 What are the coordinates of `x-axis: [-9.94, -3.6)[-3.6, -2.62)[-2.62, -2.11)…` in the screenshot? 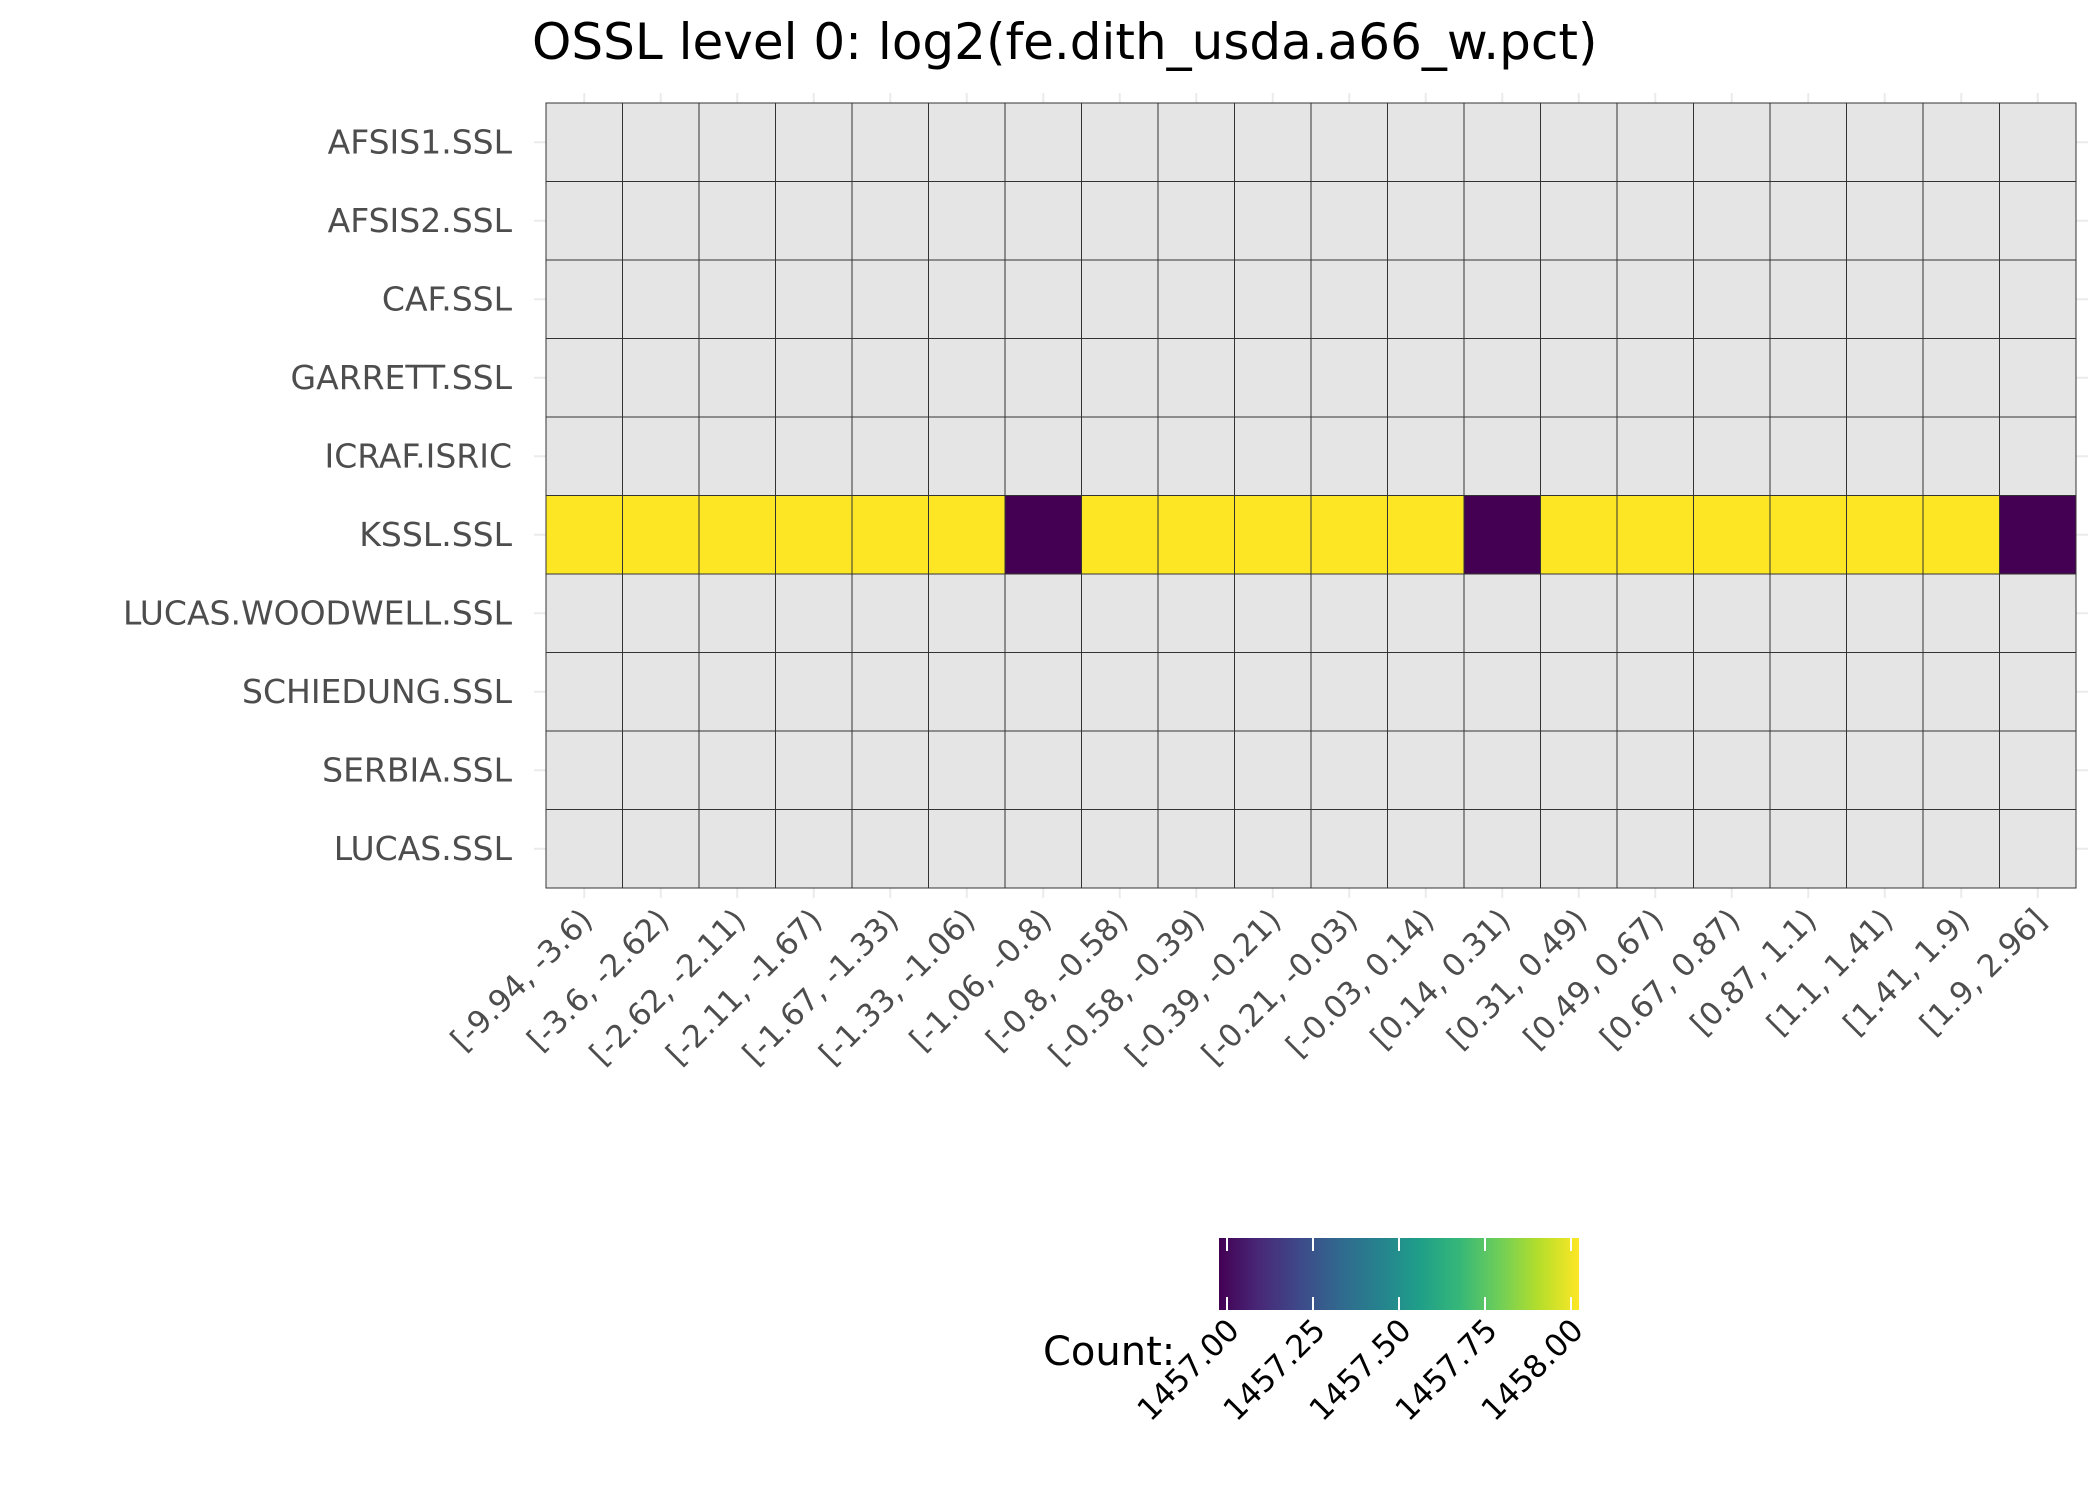 It's located at (1248, 987).